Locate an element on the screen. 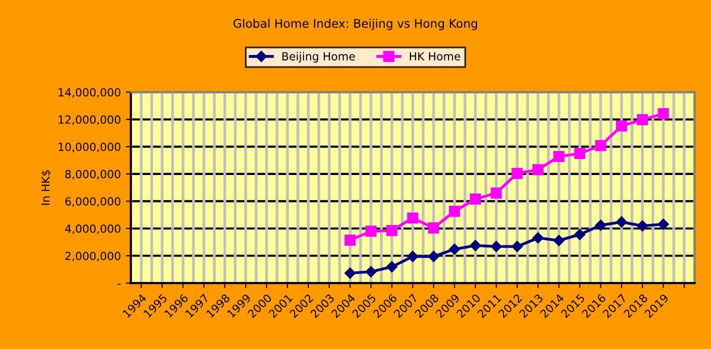 This screenshot has width=711, height=349. y-tick-label: 12,000,000 is located at coordinates (89, 120).